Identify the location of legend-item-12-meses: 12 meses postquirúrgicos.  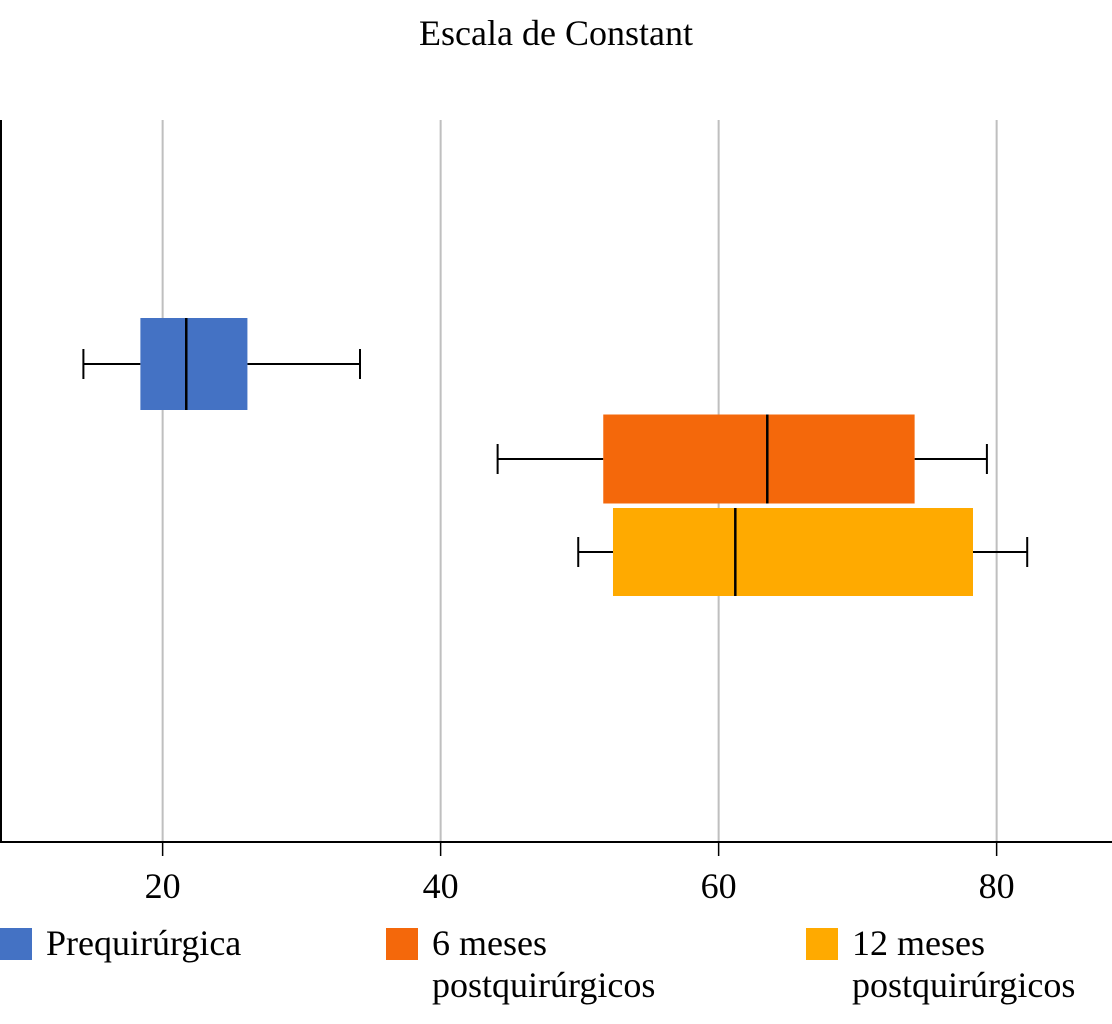
(959, 964).